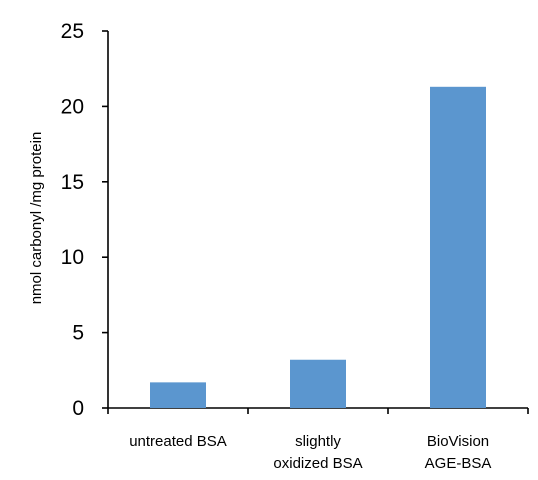 This screenshot has height=480, width=538. Describe the element at coordinates (318, 411) in the screenshot. I see `x-axis-ticks` at that location.